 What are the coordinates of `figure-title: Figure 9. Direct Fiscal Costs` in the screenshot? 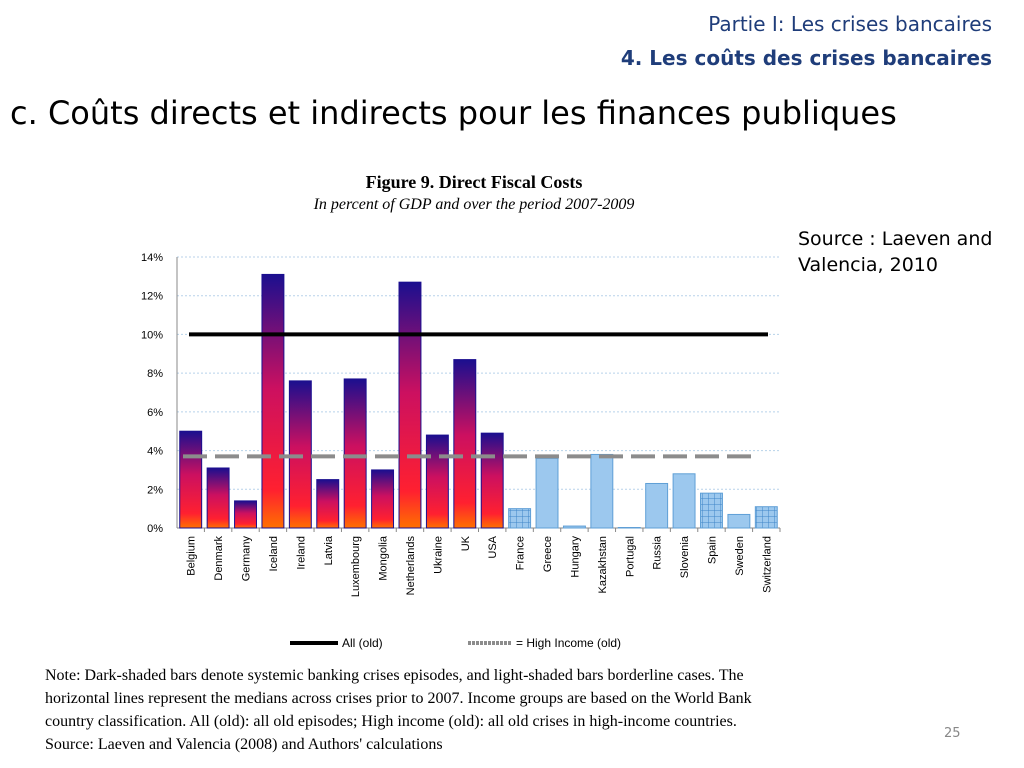 It's located at (474, 182).